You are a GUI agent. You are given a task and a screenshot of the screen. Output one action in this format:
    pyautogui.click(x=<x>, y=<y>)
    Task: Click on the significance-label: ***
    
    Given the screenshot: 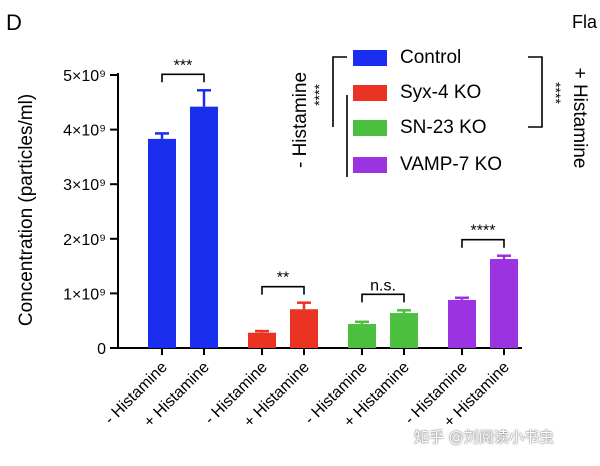 What is the action you would take?
    pyautogui.click(x=183, y=65)
    